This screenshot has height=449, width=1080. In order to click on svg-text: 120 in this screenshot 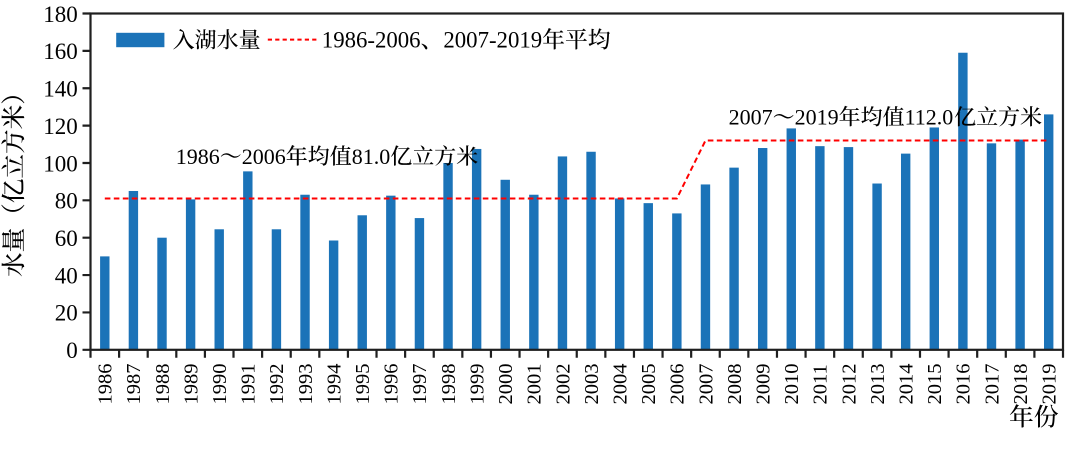, I will do `click(60, 126)`.